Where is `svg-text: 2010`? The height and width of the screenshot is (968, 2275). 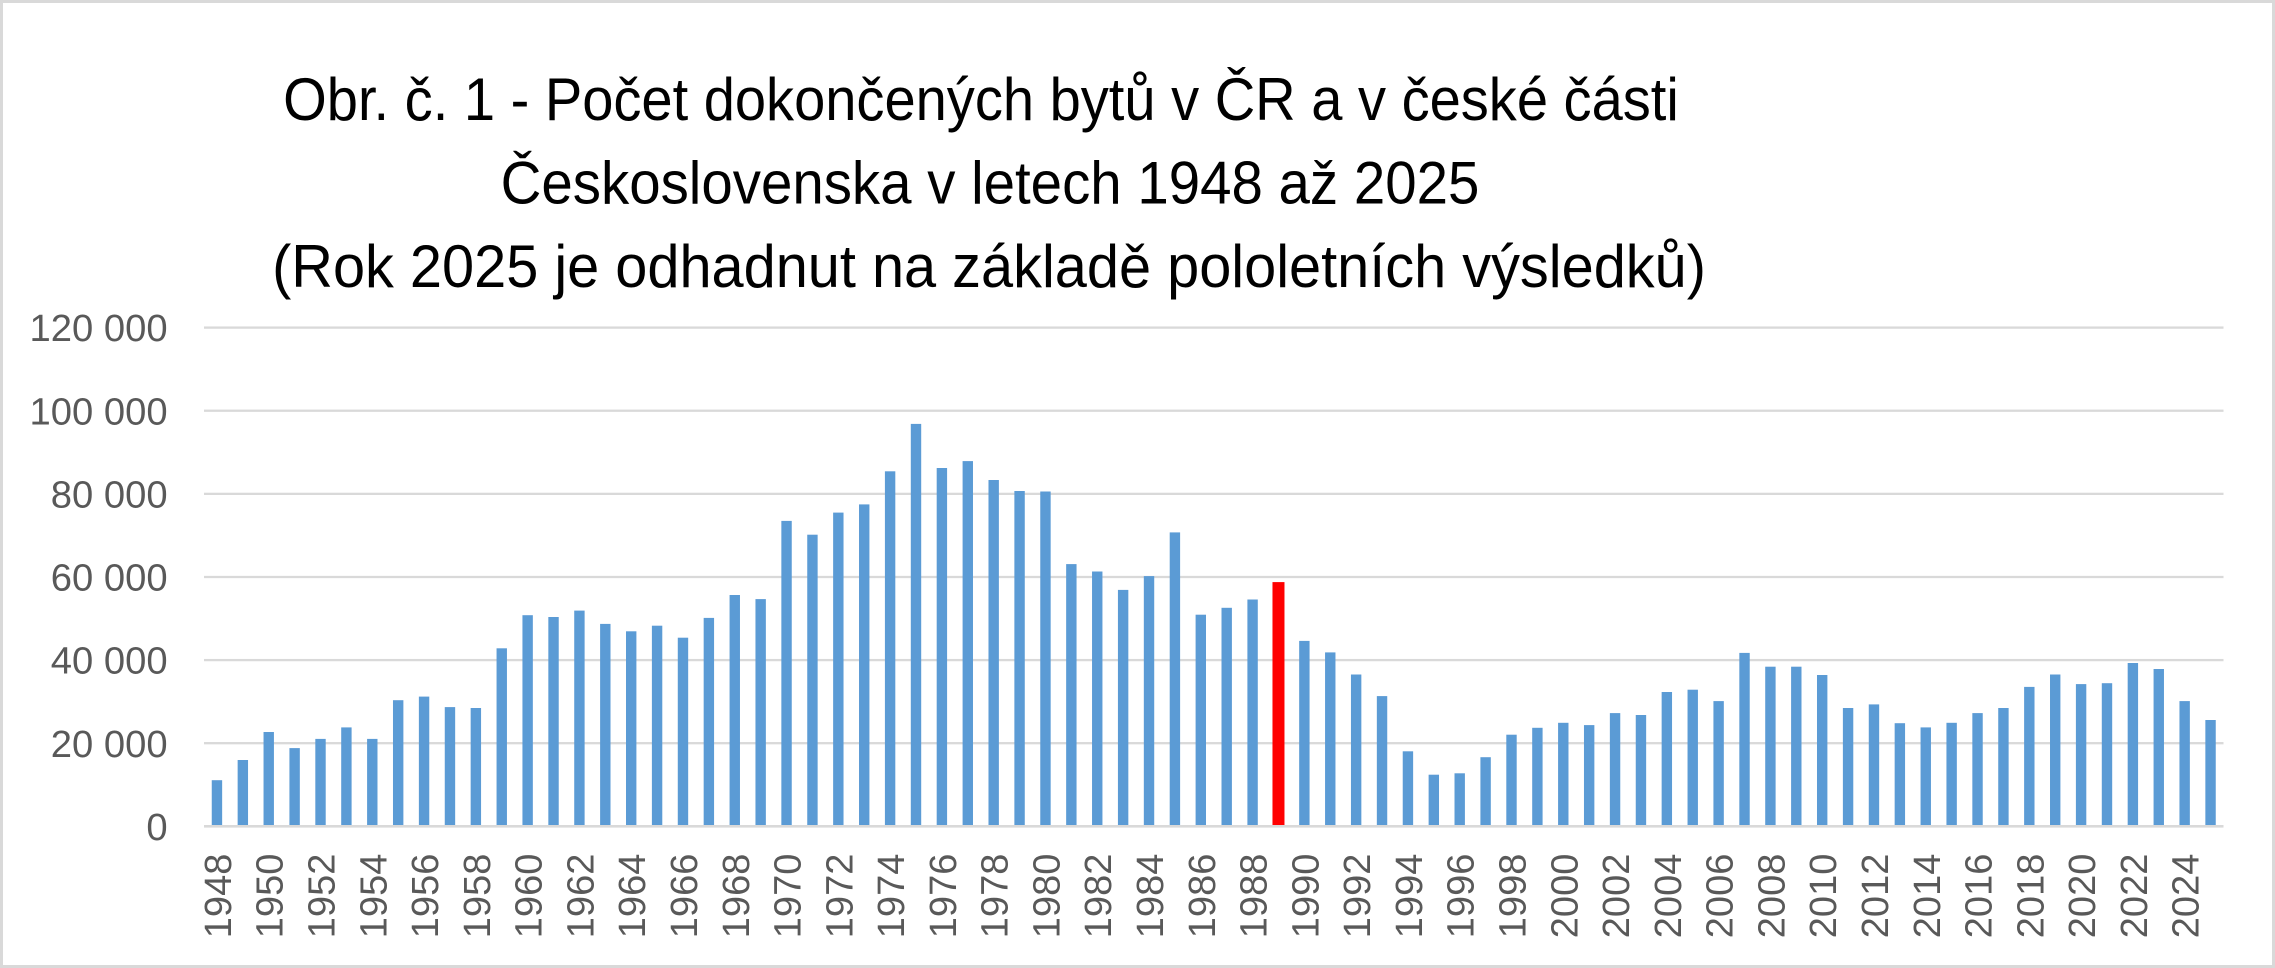
svg-text: 2010 is located at coordinates (1824, 896).